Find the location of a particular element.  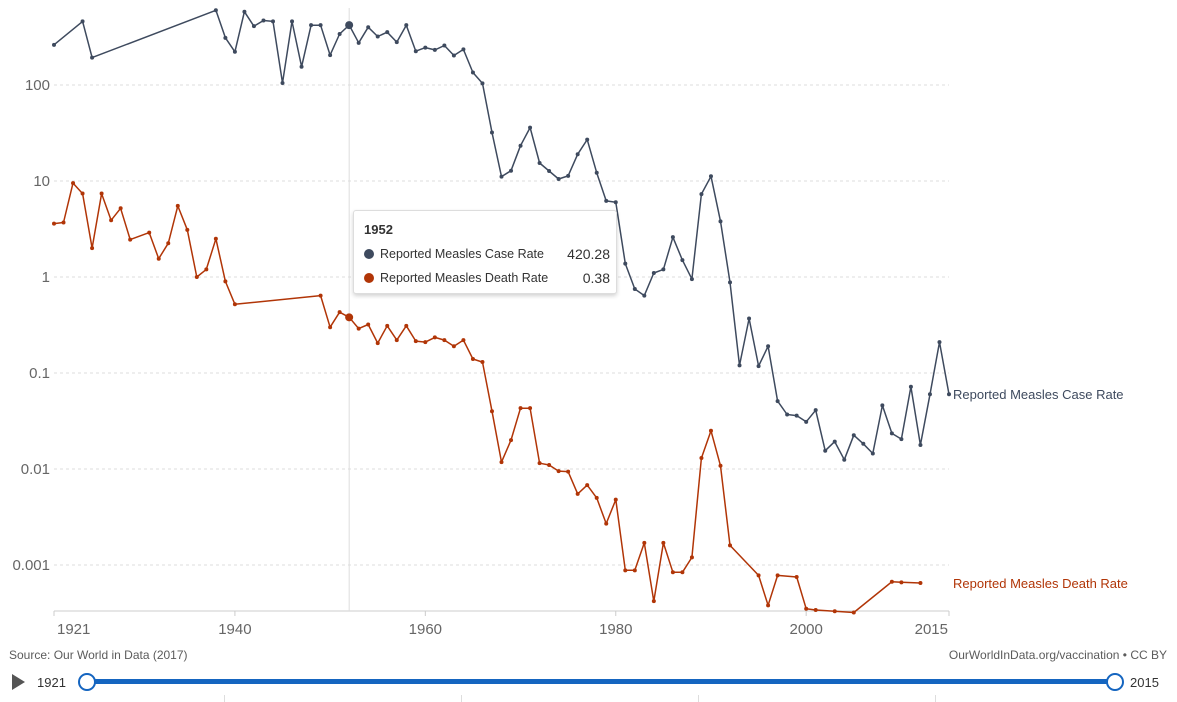

play-icon is located at coordinates (18, 682).